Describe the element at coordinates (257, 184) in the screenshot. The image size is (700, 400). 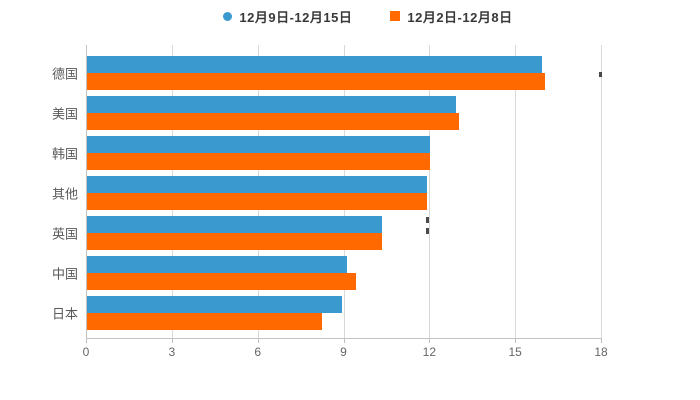
I see `bar-其他-series-0` at that location.